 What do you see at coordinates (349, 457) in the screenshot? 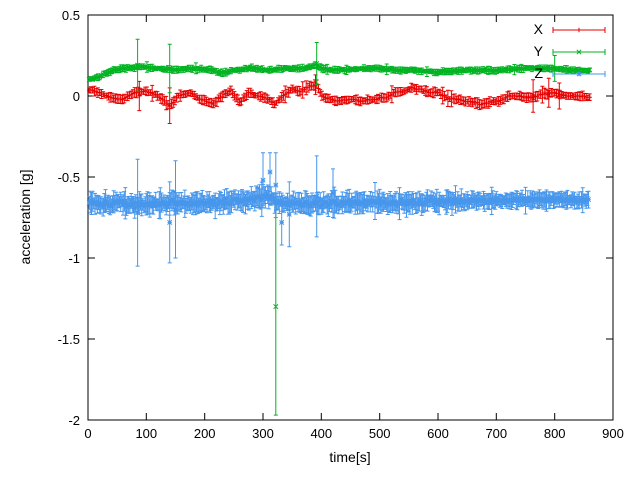
I see `x-axis-title: time[s]` at bounding box center [349, 457].